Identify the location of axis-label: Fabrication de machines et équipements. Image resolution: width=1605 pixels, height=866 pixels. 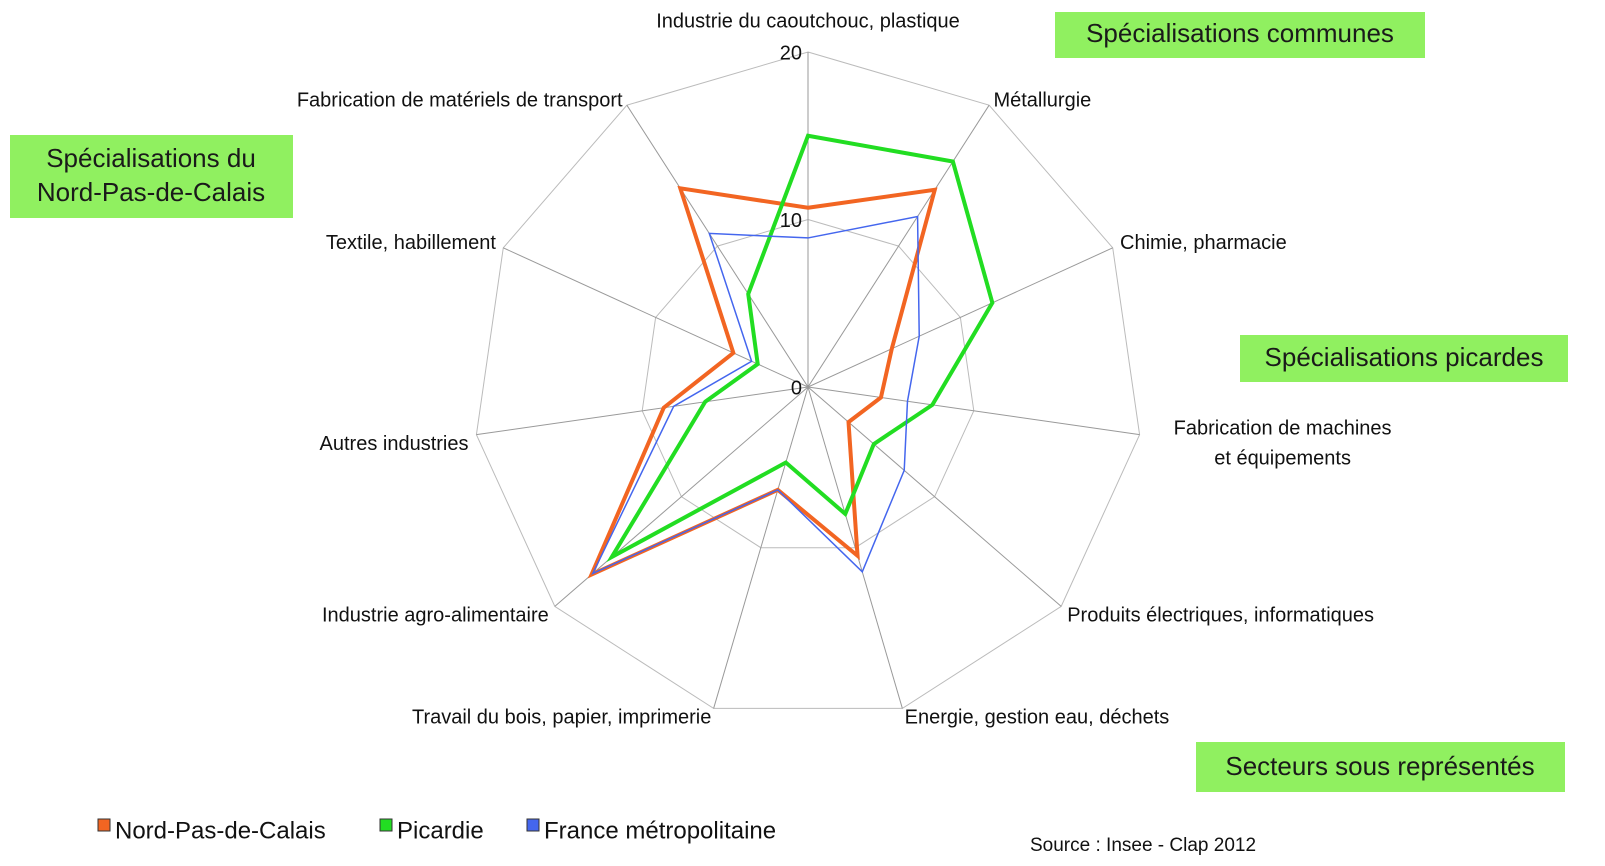
(1283, 444).